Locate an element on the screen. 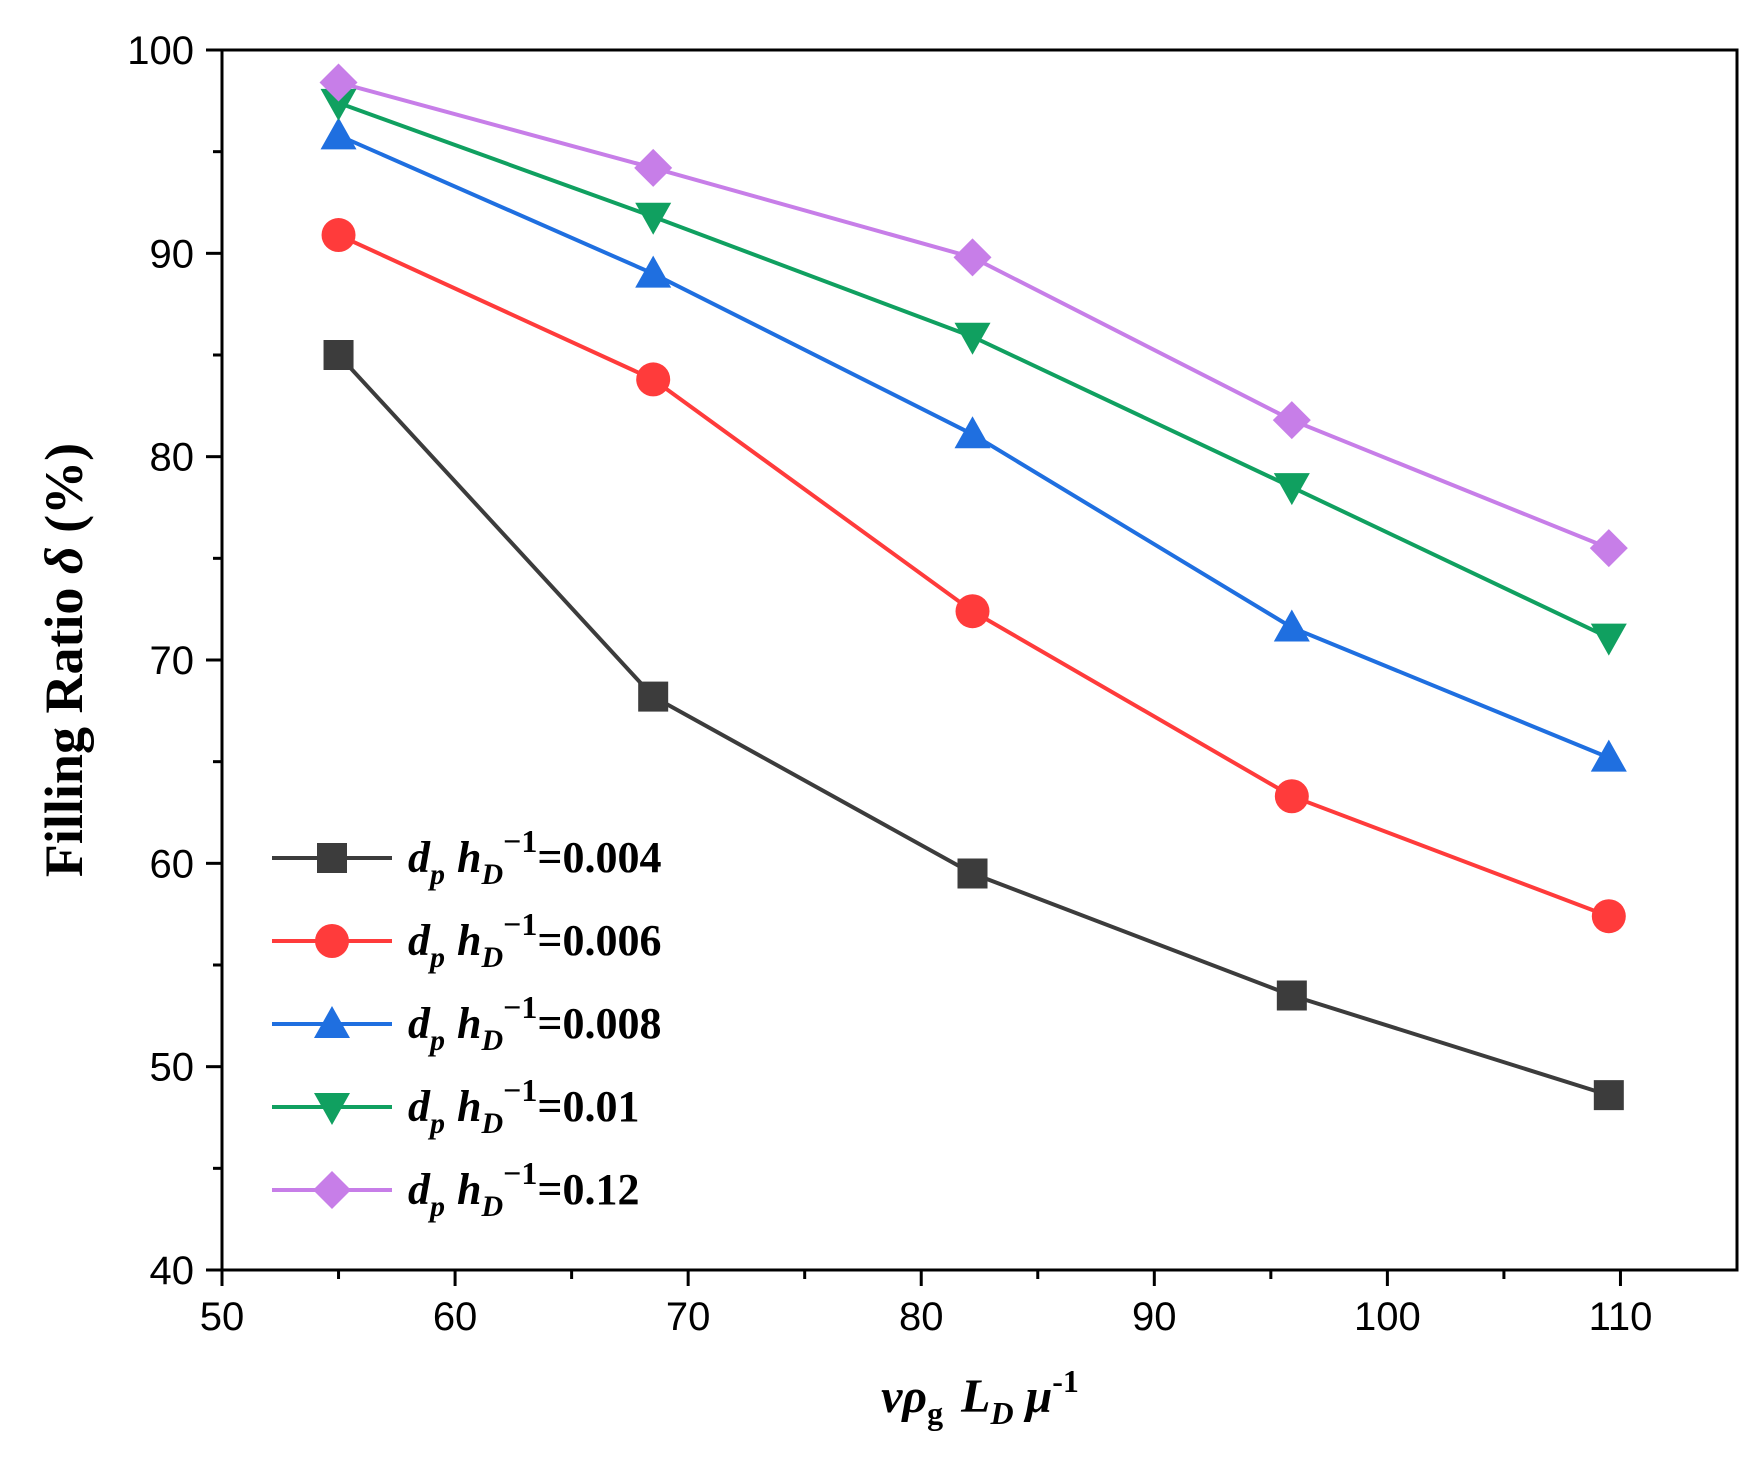 The image size is (1764, 1462). y-tick-label: 60 is located at coordinates (172, 864).